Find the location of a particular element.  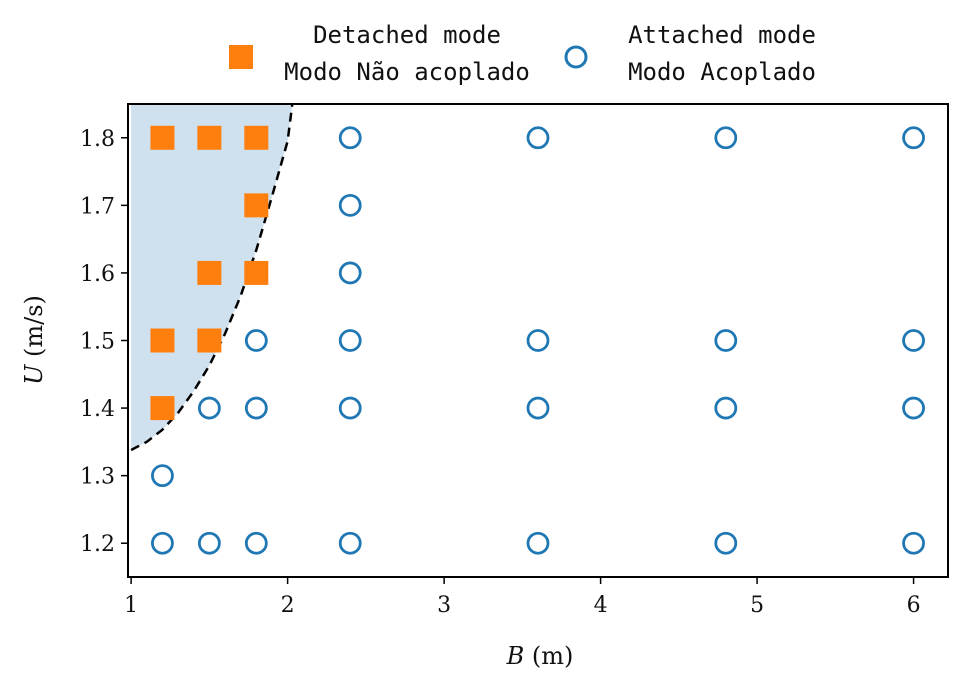

legend-detached-label: Detached mode is located at coordinates (407, 35).